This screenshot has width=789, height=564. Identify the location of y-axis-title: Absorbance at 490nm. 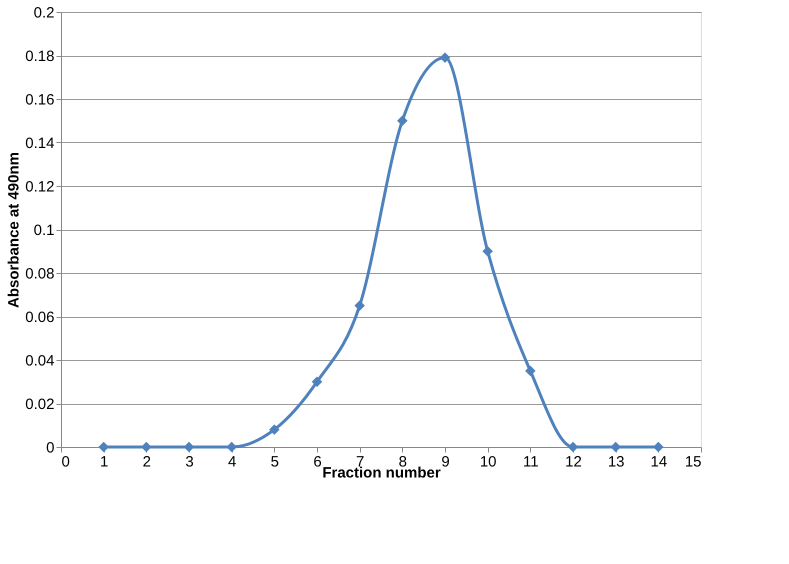
(13, 230).